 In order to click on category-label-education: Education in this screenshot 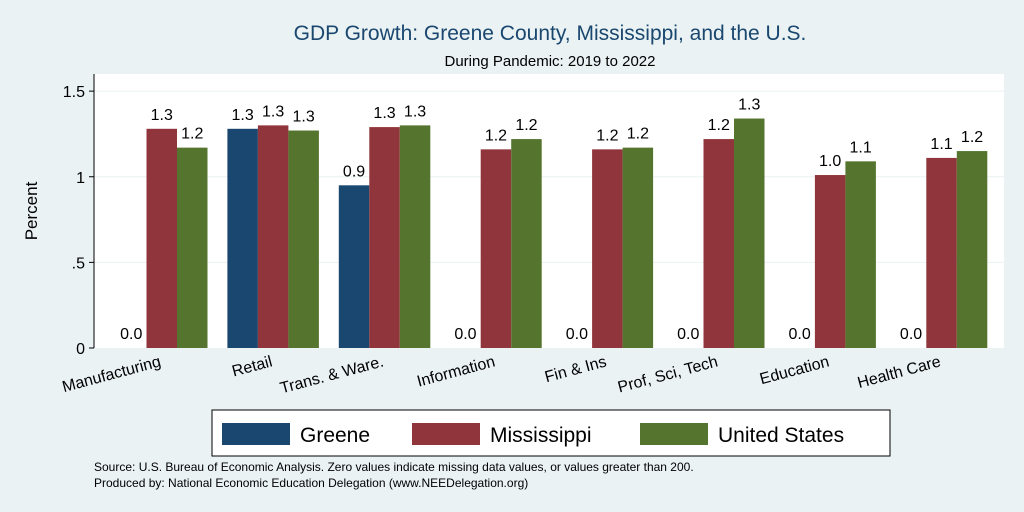, I will do `click(794, 370)`.